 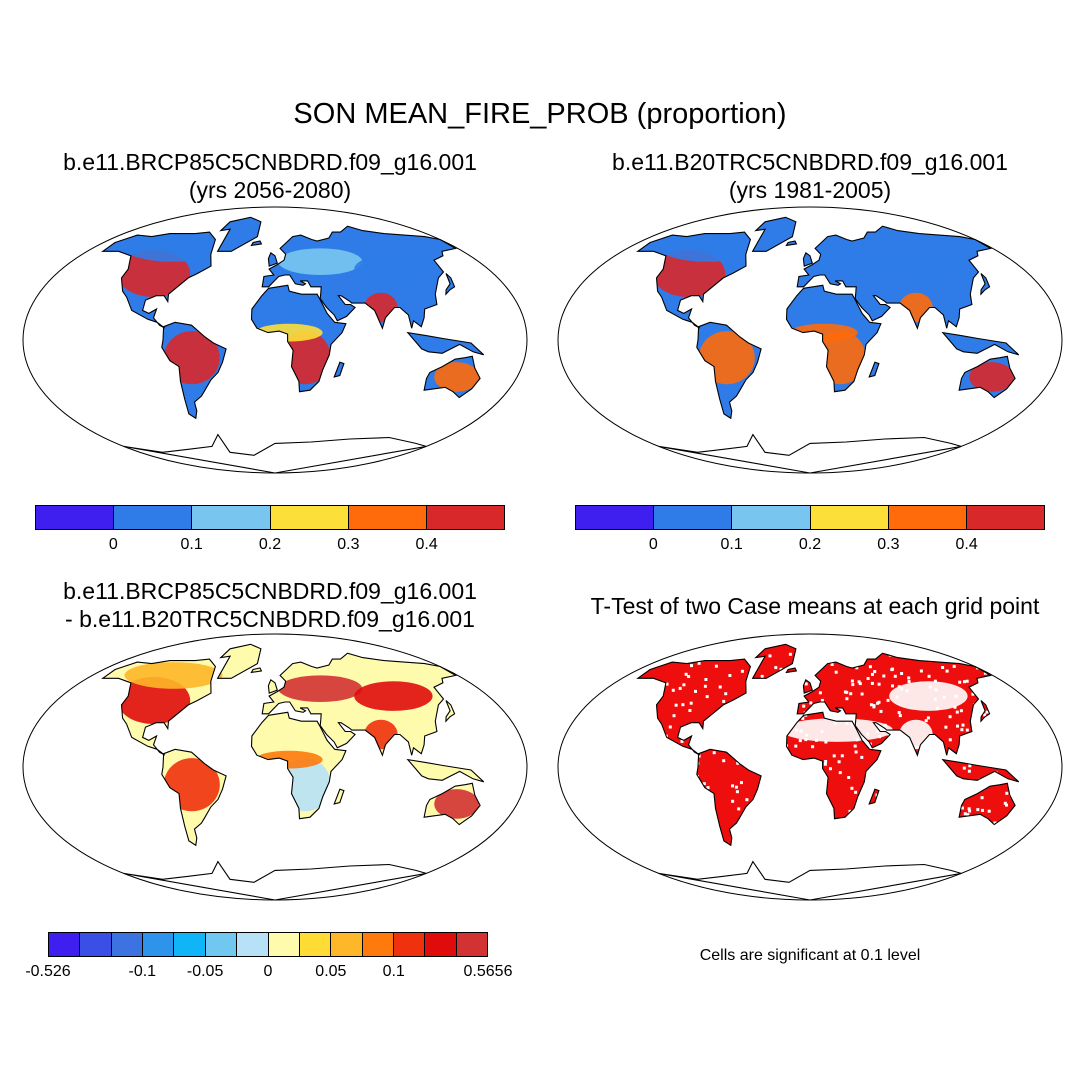 I want to click on colorbar-tick-label: 0.1, so click(x=393, y=971).